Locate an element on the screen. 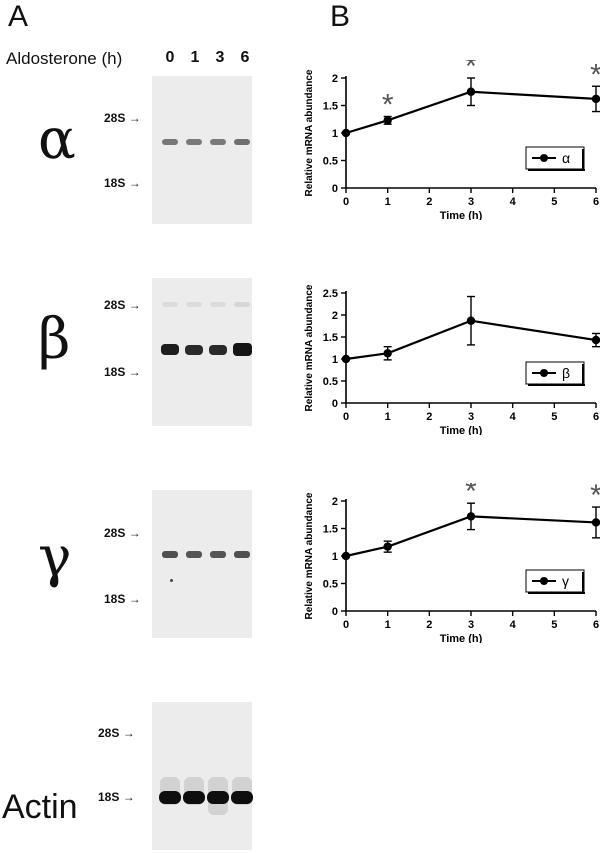 The width and height of the screenshot is (604, 853). panel-label-a: A is located at coordinates (18, 16).